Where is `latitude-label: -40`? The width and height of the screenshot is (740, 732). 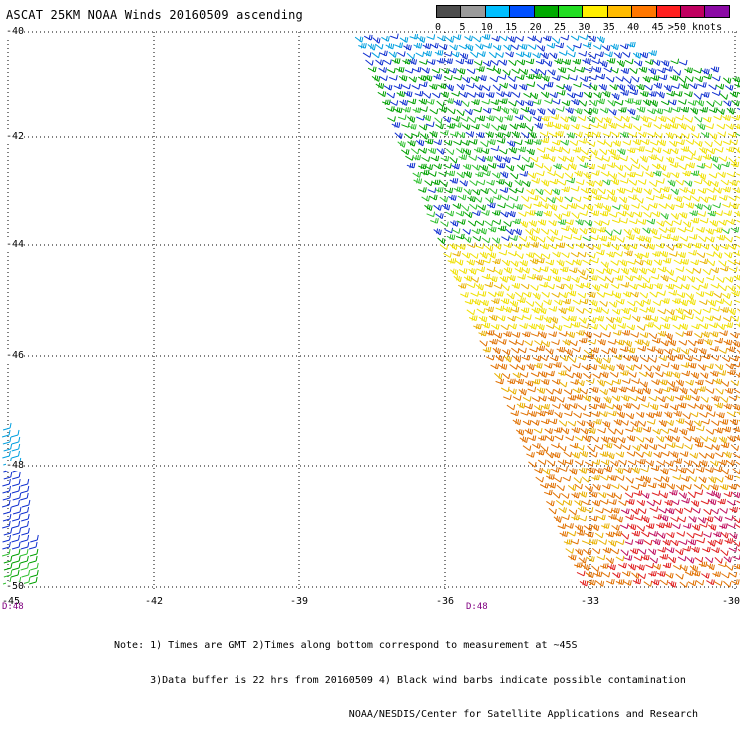
latitude-label: -40 is located at coordinates (15, 32).